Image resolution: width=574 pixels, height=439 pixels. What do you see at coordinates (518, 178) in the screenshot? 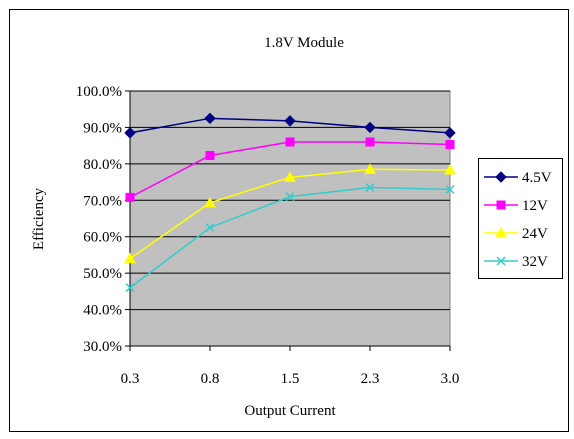
I see `legend-entry: 4.5V` at bounding box center [518, 178].